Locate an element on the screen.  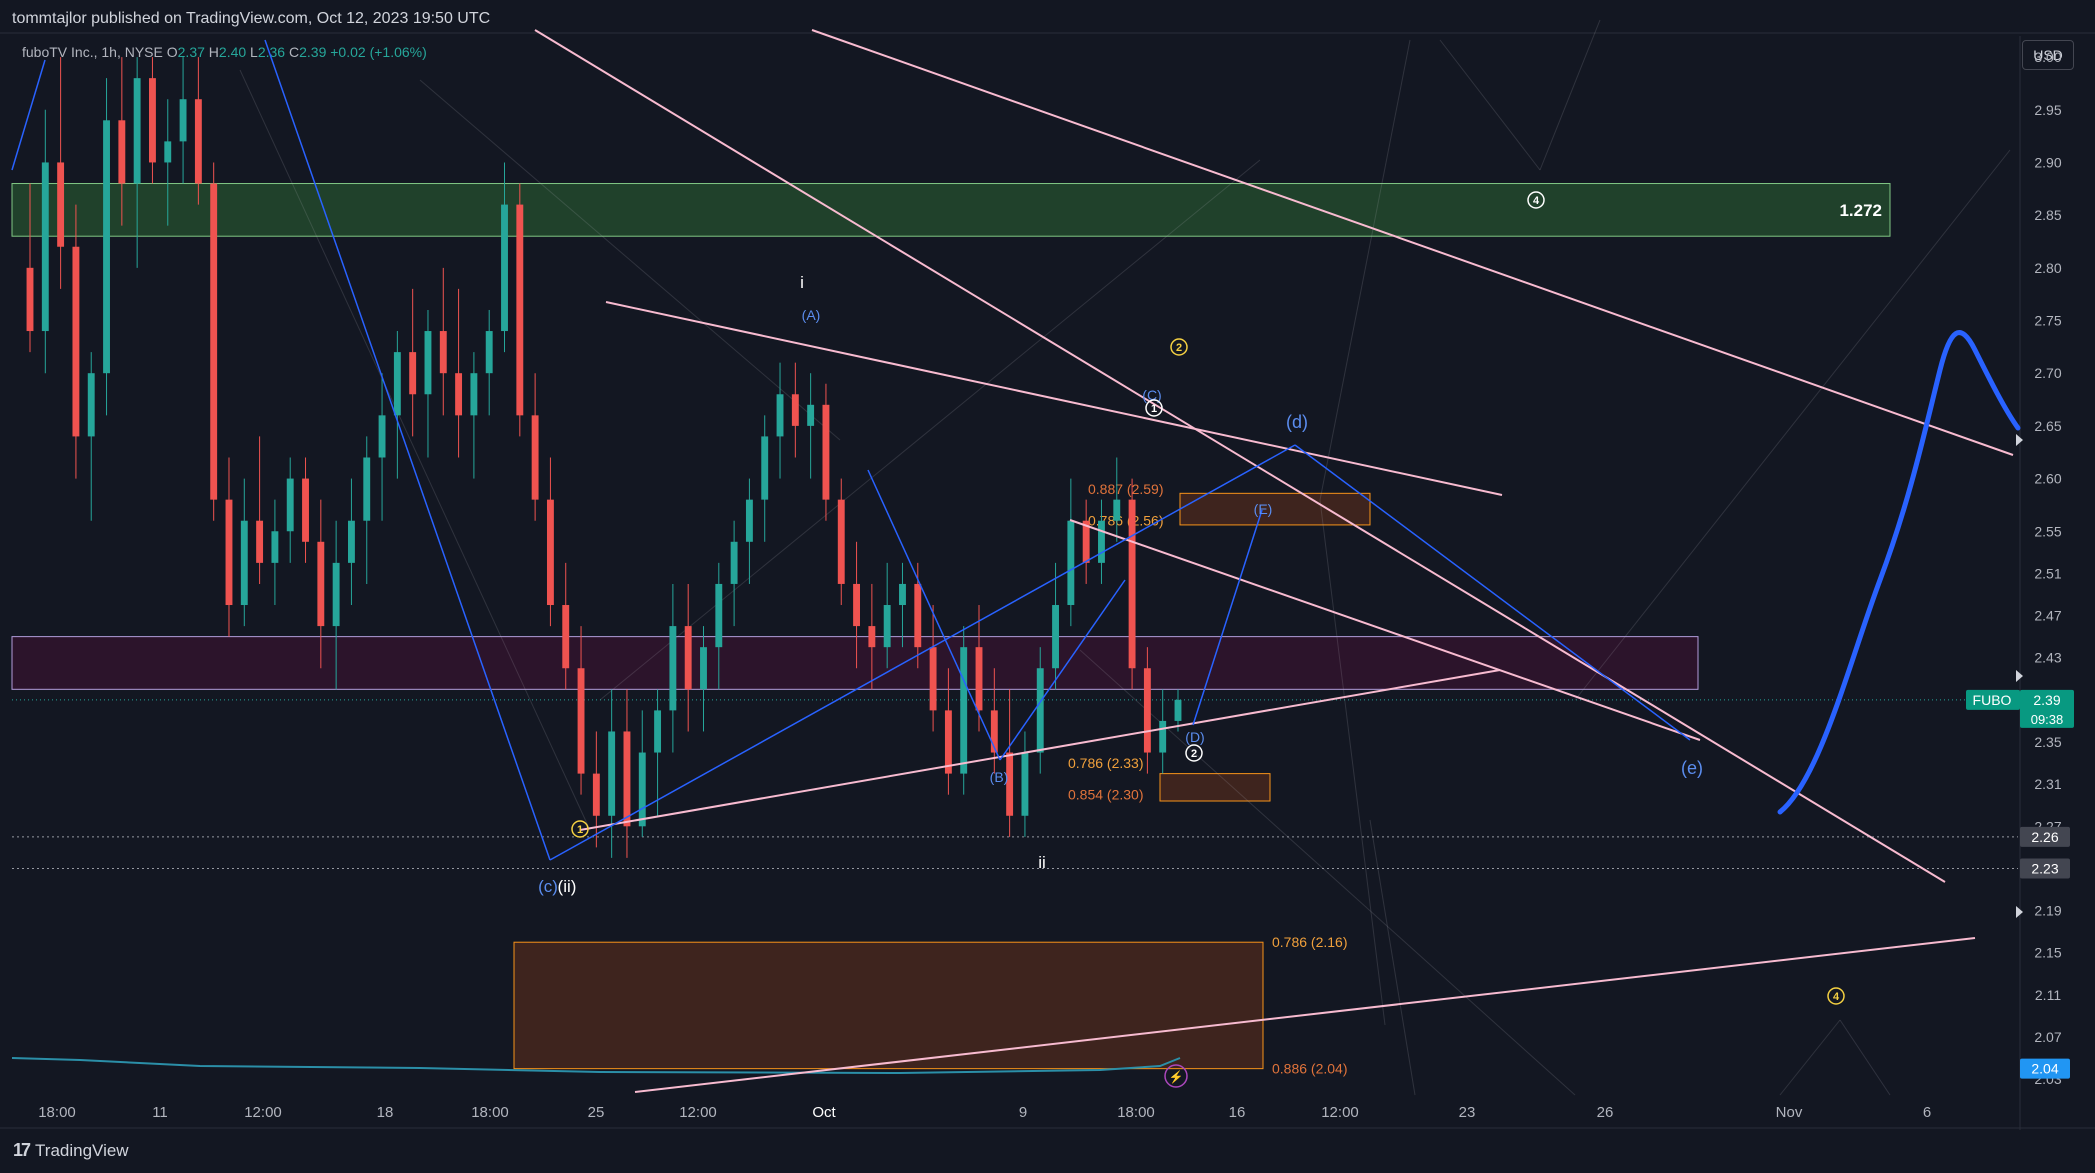
y-axis-tick: 2.95 is located at coordinates (2047, 110).